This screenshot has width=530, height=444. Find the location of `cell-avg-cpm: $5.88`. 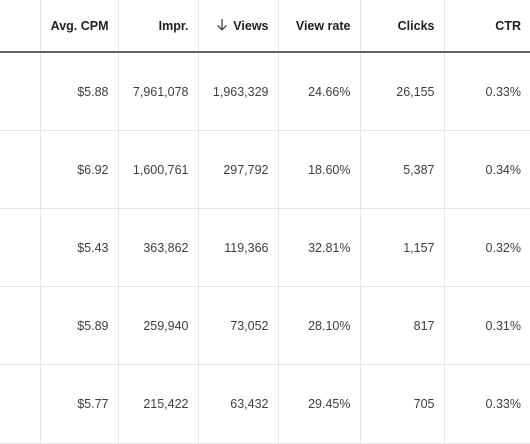

cell-avg-cpm: $5.88 is located at coordinates (79, 91).